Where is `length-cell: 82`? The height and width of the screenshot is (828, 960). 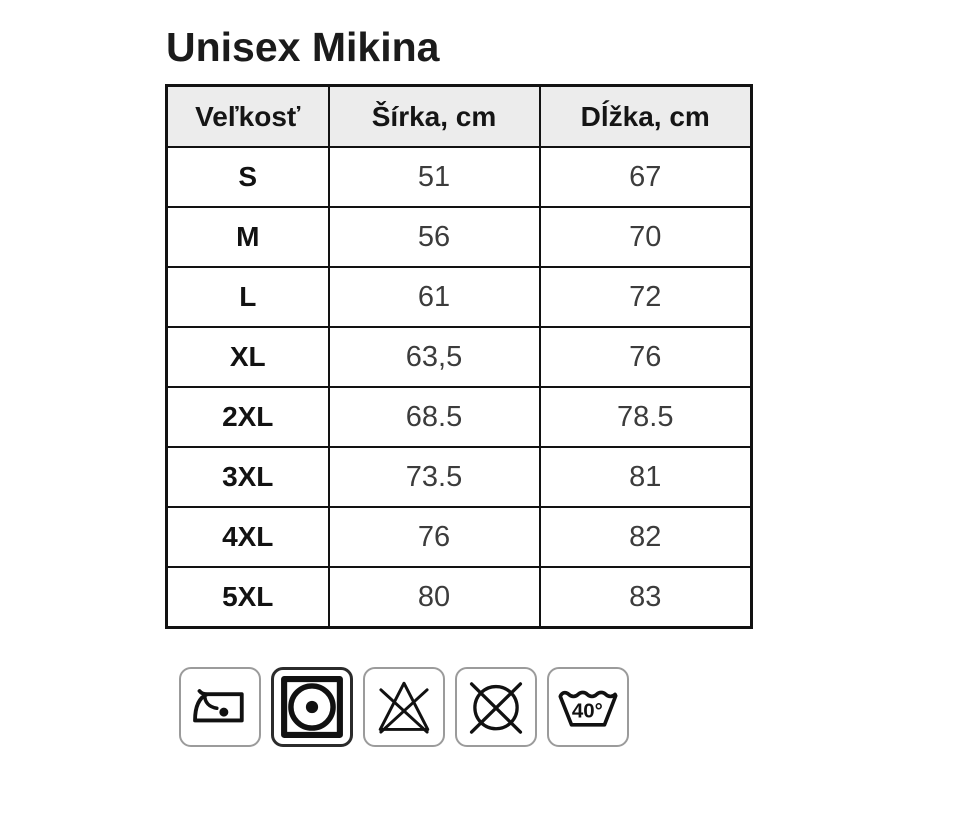 length-cell: 82 is located at coordinates (645, 537).